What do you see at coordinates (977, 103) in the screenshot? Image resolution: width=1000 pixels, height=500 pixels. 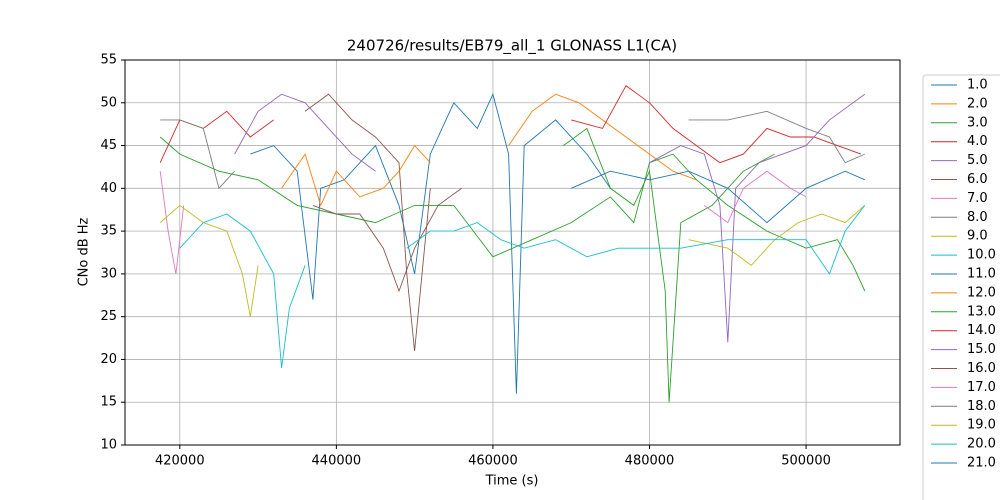 I see `legend-label: 2.0` at bounding box center [977, 103].